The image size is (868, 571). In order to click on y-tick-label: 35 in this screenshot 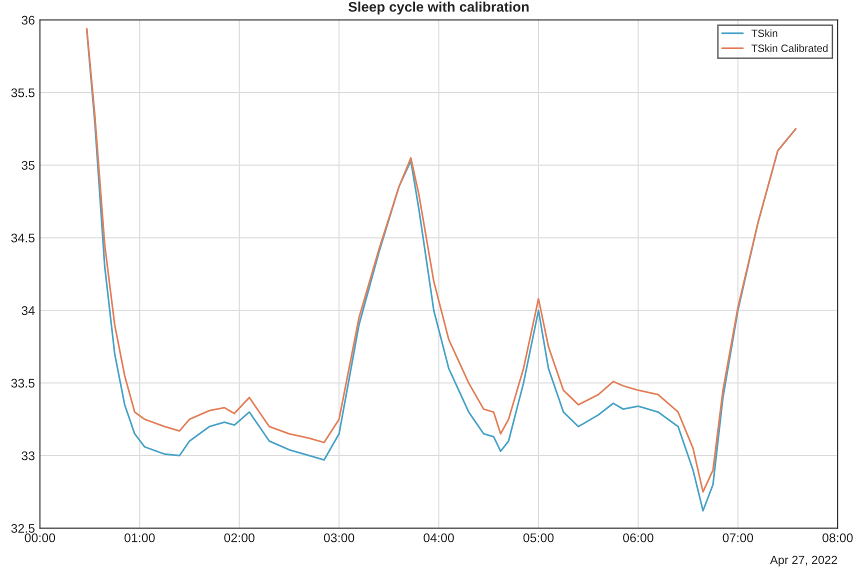, I will do `click(28, 165)`.